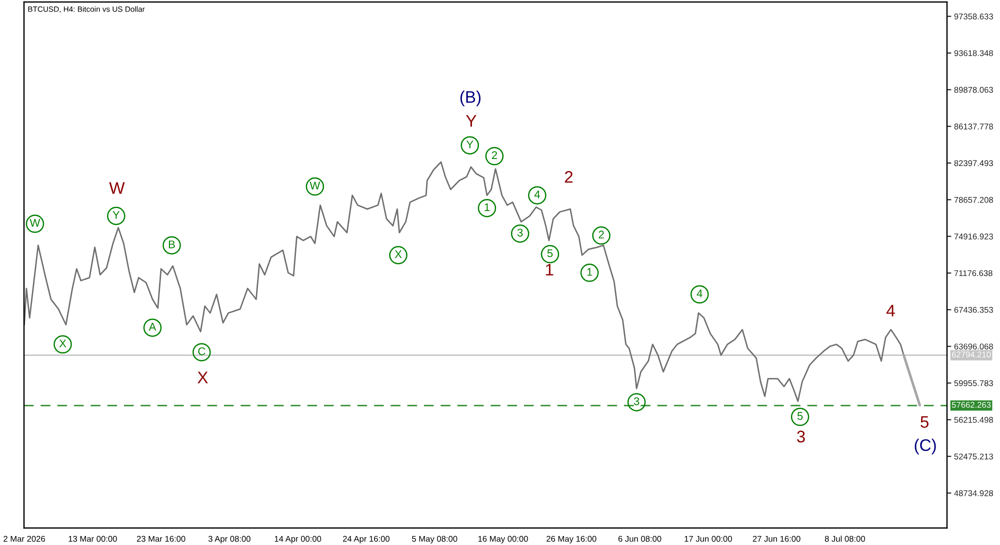 The height and width of the screenshot is (545, 1000). I want to click on y-tick-label: 63696.068, so click(973, 347).